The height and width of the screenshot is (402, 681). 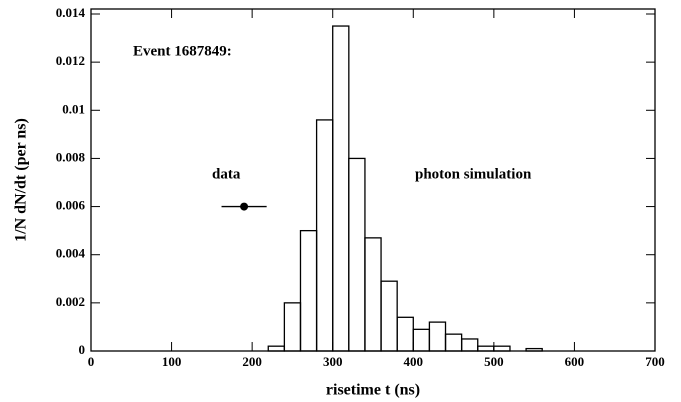 What do you see at coordinates (21, 180) in the screenshot?
I see `y-axis-label: 1/N dN/dt (per ns)` at bounding box center [21, 180].